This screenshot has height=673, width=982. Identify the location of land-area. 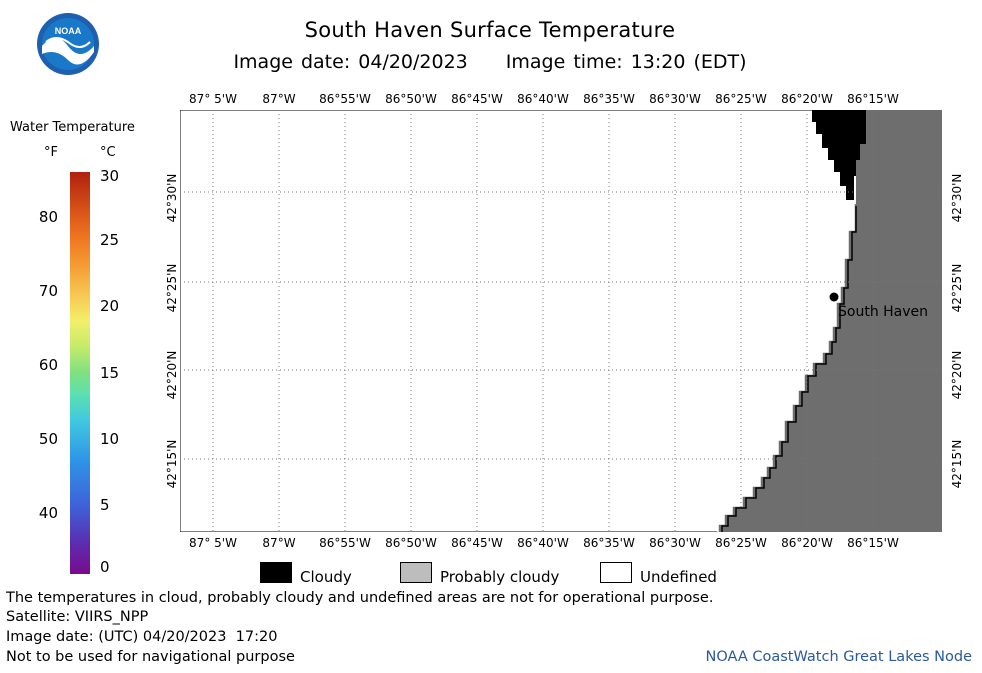
(830, 321).